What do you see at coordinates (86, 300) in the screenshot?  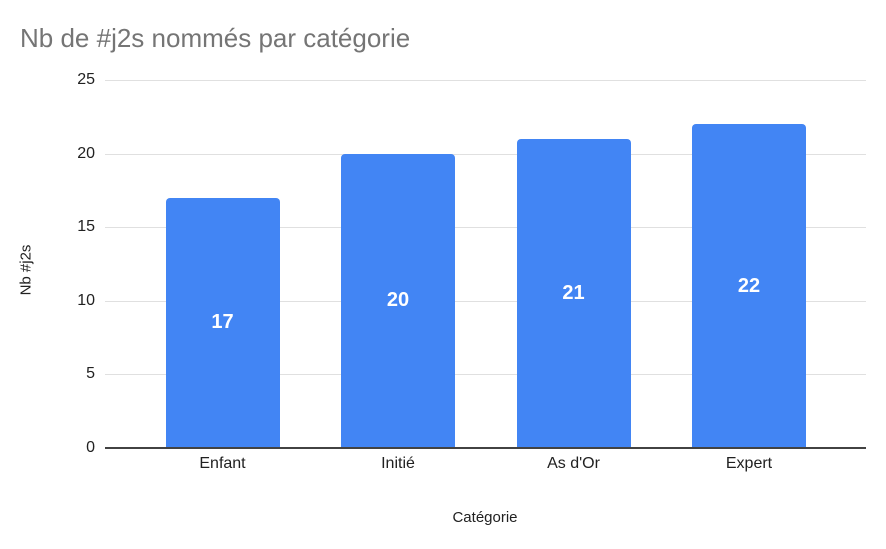 I see `y-tick-label: 10` at bounding box center [86, 300].